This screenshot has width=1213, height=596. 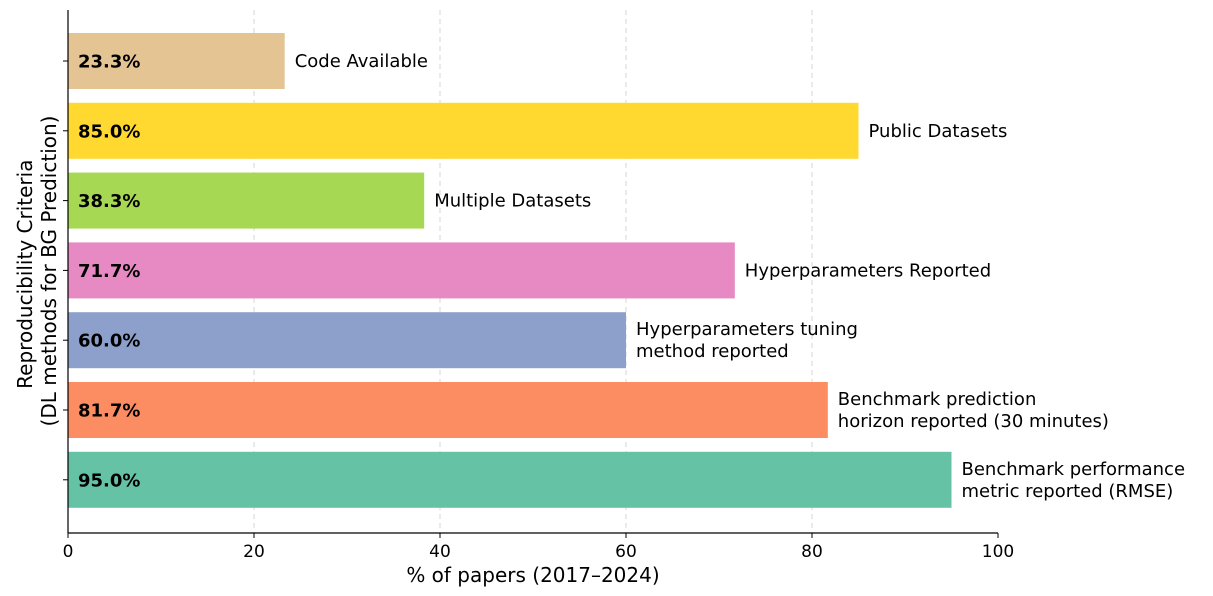 I want to click on bar-category-label-line: Public Datasets, so click(x=938, y=131).